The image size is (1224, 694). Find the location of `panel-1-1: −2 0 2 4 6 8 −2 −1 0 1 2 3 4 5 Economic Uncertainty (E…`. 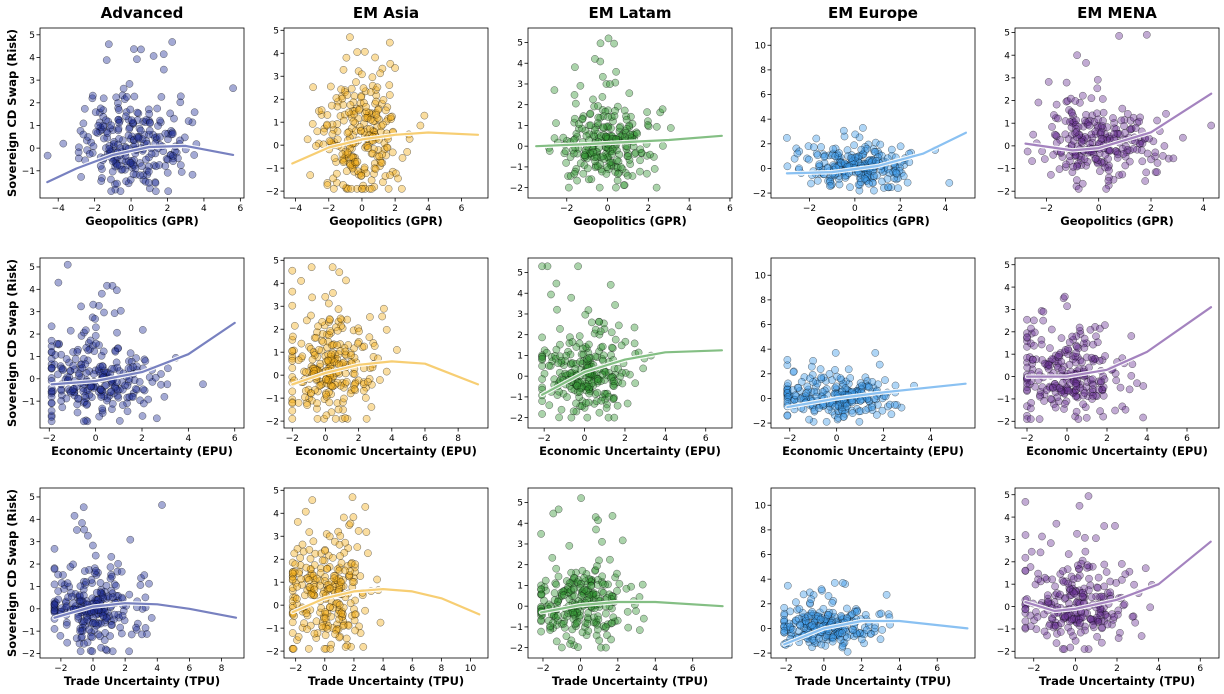

panel-1-1: −2 0 2 4 6 8 −2 −1 0 1 2 3 4 5 Economic Uncertainty (E… is located at coordinates (377, 357).